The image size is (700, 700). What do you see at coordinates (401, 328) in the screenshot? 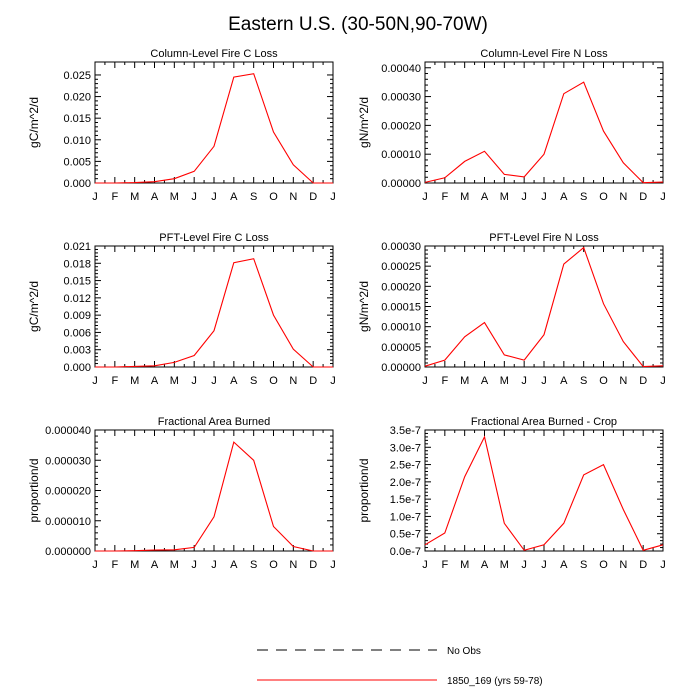
I see `y-tick-label: 0.00010` at bounding box center [401, 328].